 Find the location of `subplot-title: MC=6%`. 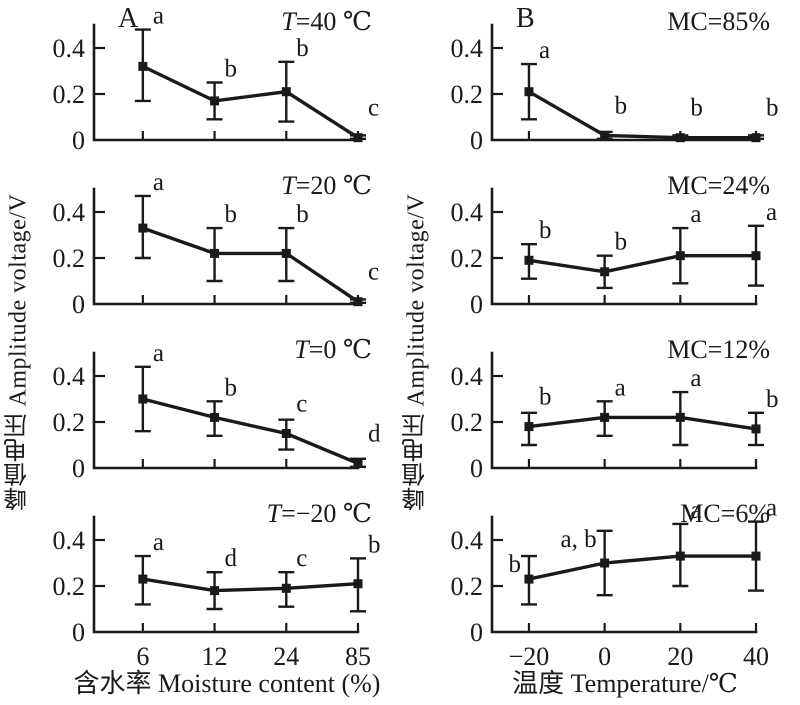

subplot-title: MC=6% is located at coordinates (725, 513).